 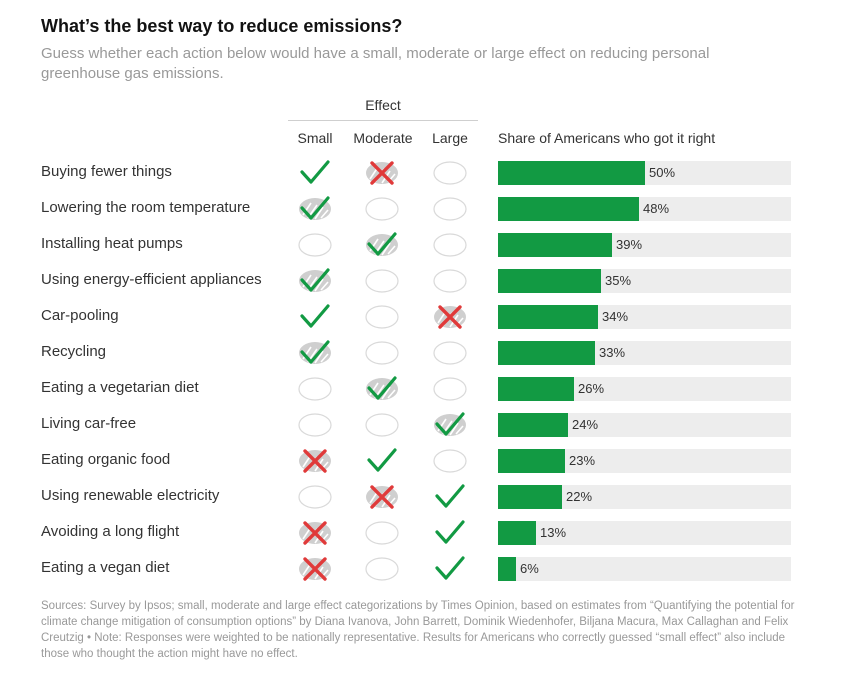 What do you see at coordinates (615, 316) in the screenshot?
I see `bar-value-label: 34%` at bounding box center [615, 316].